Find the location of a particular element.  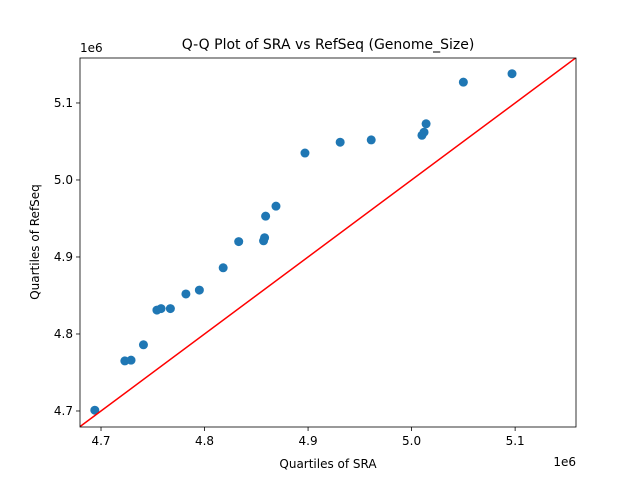

x-tick-label: 4.9 is located at coordinates (308, 441).